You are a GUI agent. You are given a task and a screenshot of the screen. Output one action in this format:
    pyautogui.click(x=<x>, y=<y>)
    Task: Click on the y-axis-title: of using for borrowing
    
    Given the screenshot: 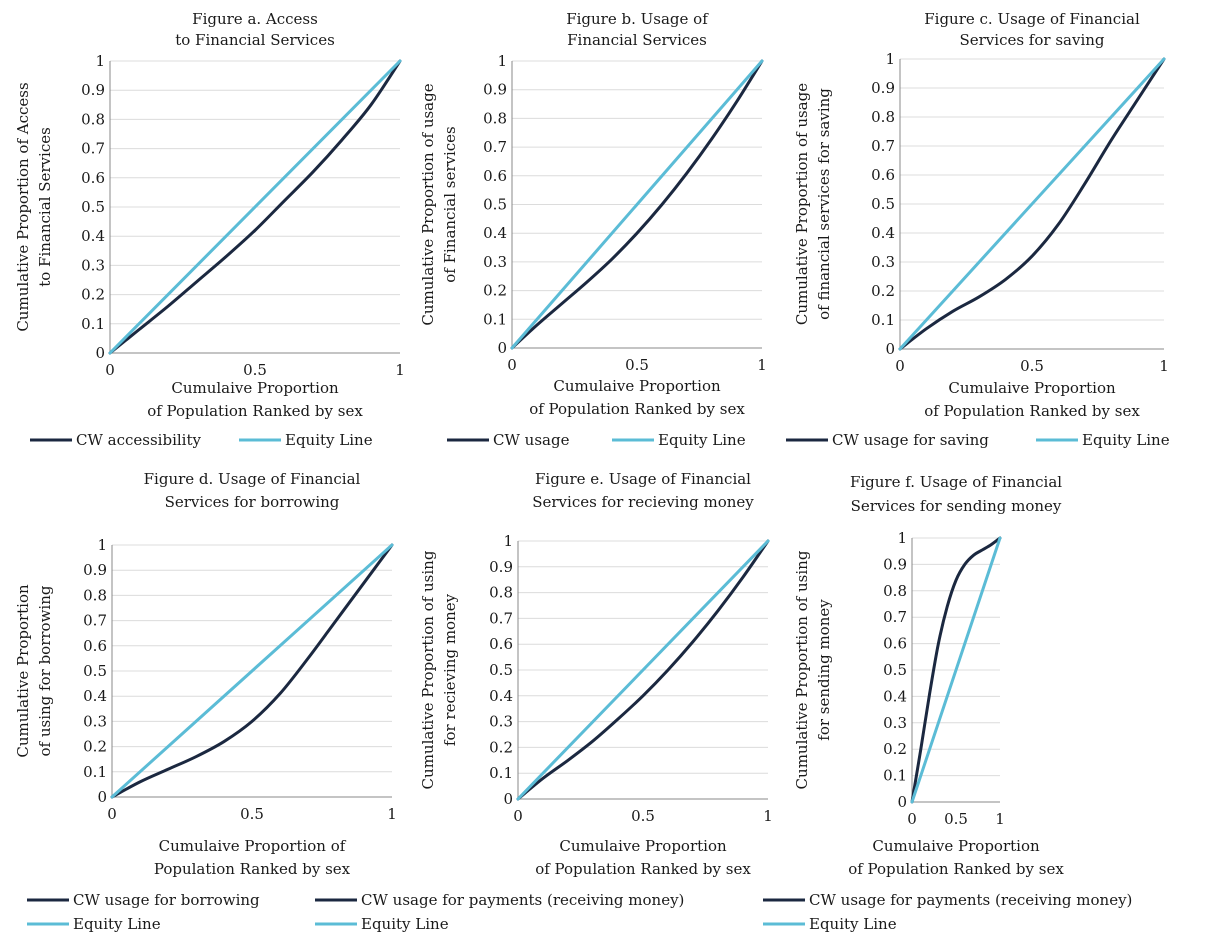 What is the action you would take?
    pyautogui.click(x=45, y=670)
    